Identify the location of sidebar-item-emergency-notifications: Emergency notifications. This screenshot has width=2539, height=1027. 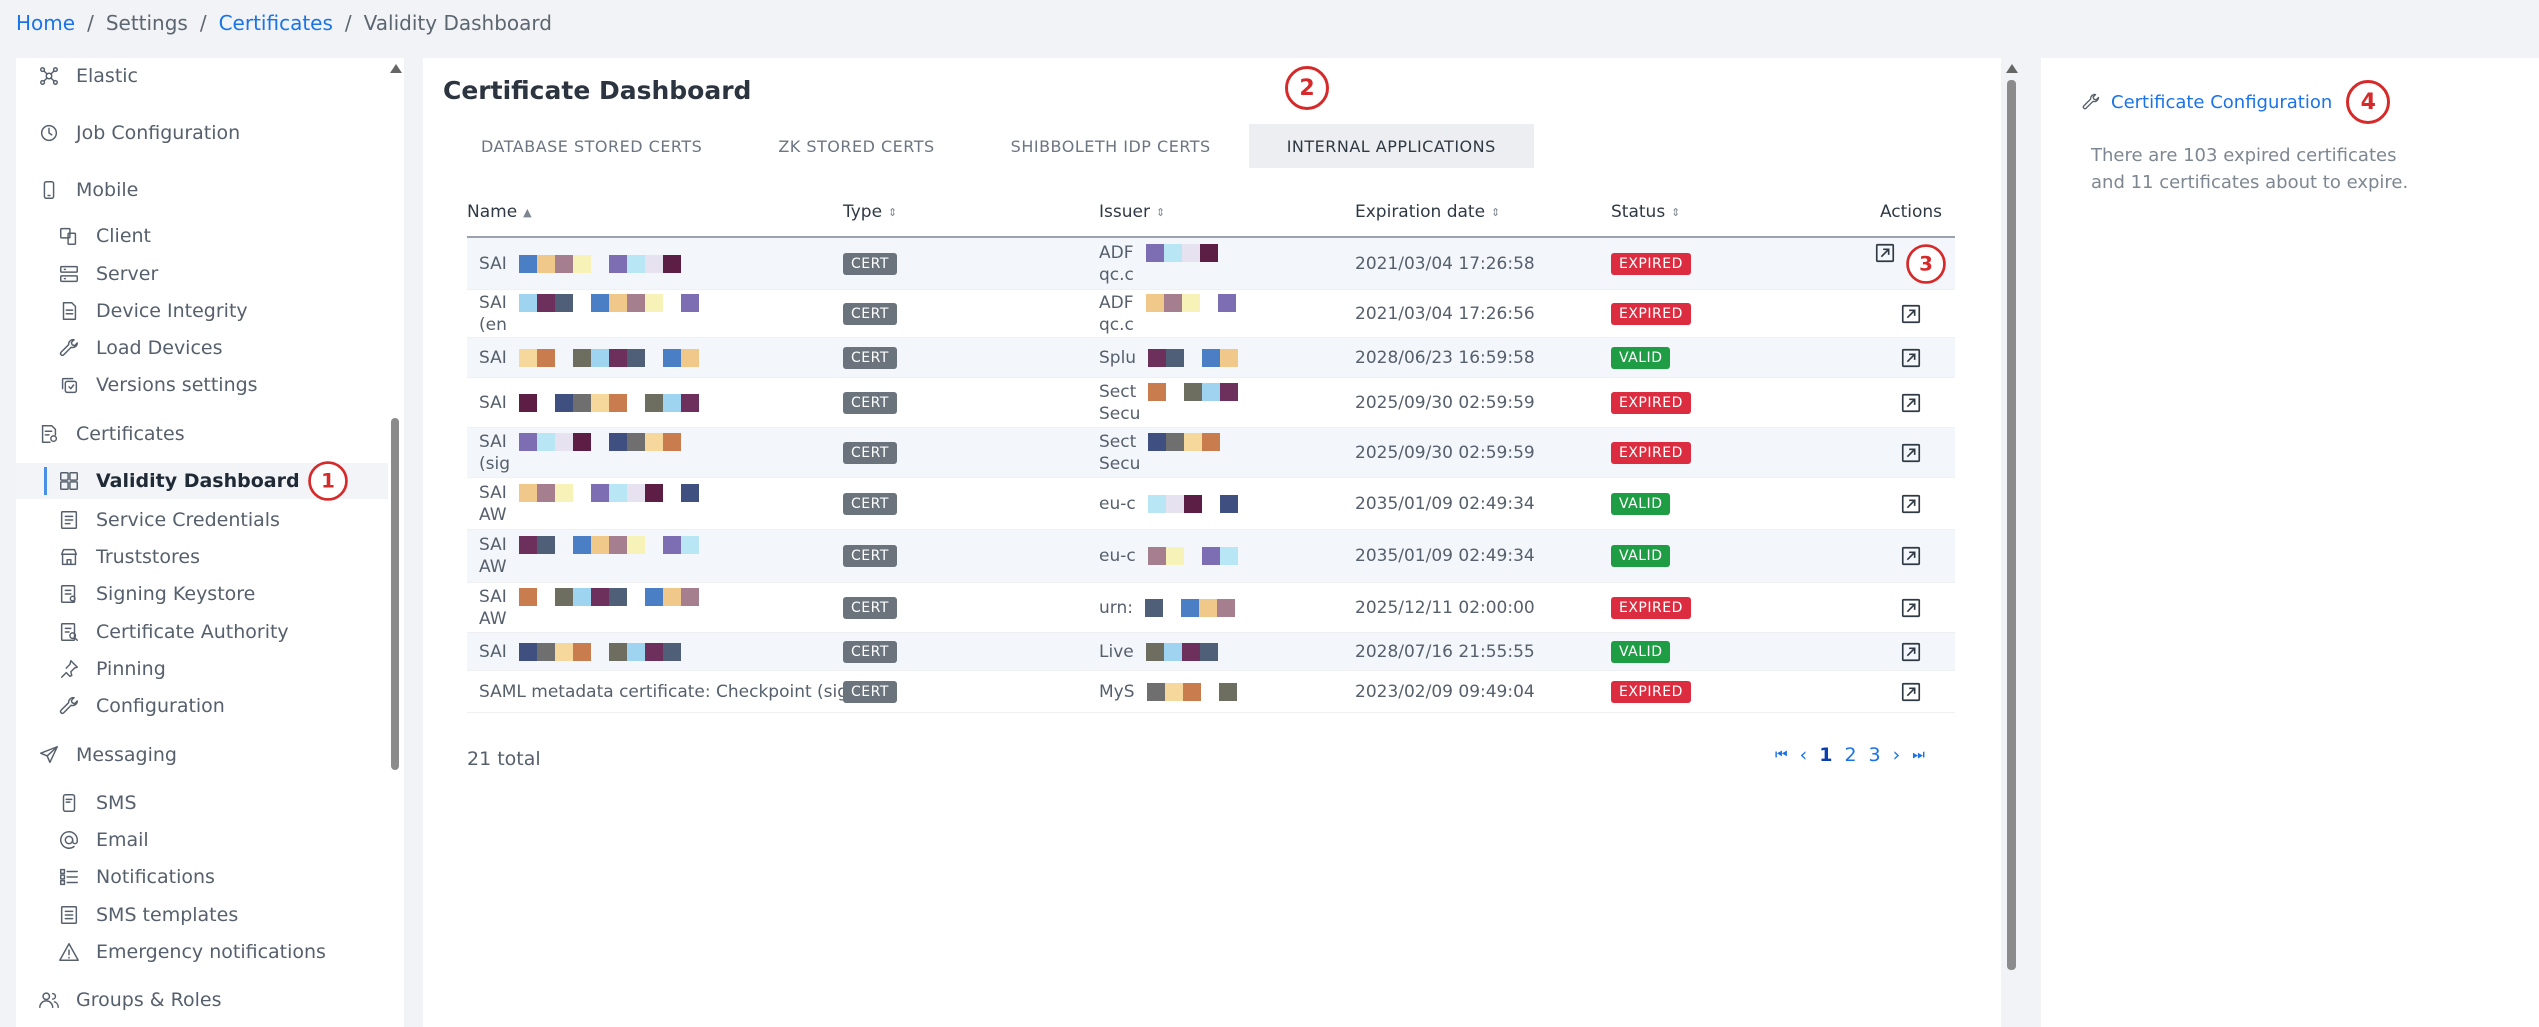
(202, 952).